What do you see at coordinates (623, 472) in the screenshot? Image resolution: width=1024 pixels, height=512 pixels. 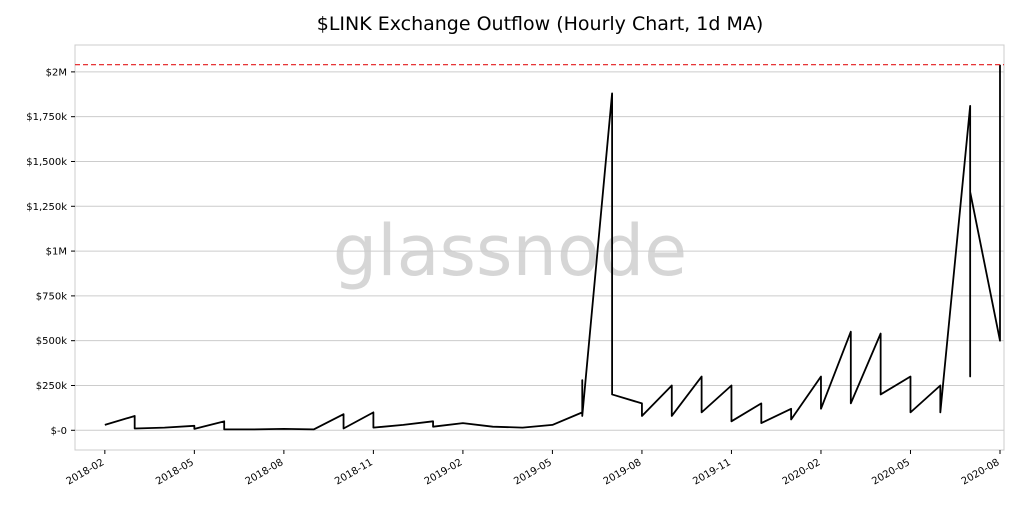 I see `x-tick-label: 2019-08` at bounding box center [623, 472].